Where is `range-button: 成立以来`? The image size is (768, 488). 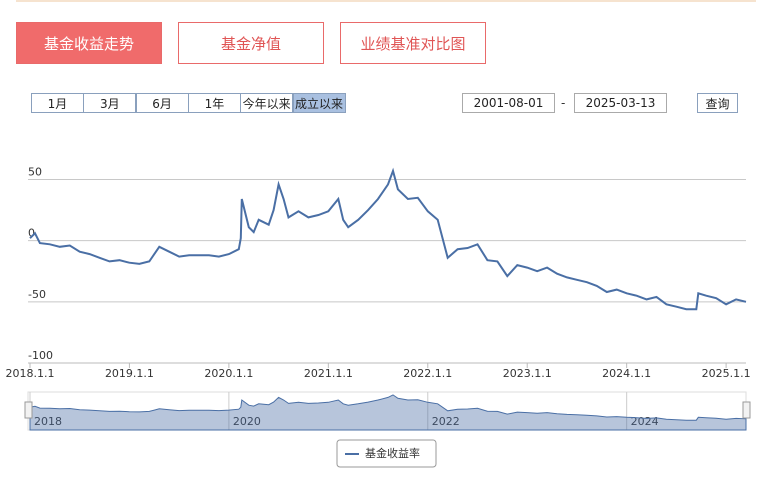 range-button: 成立以来 is located at coordinates (319, 103).